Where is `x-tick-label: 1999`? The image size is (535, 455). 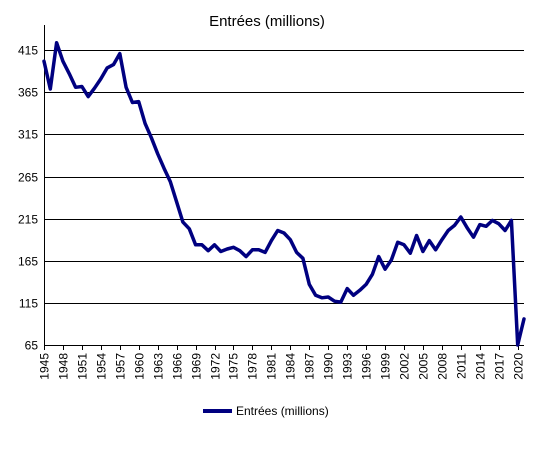 x-tick-label: 1999 is located at coordinates (386, 366).